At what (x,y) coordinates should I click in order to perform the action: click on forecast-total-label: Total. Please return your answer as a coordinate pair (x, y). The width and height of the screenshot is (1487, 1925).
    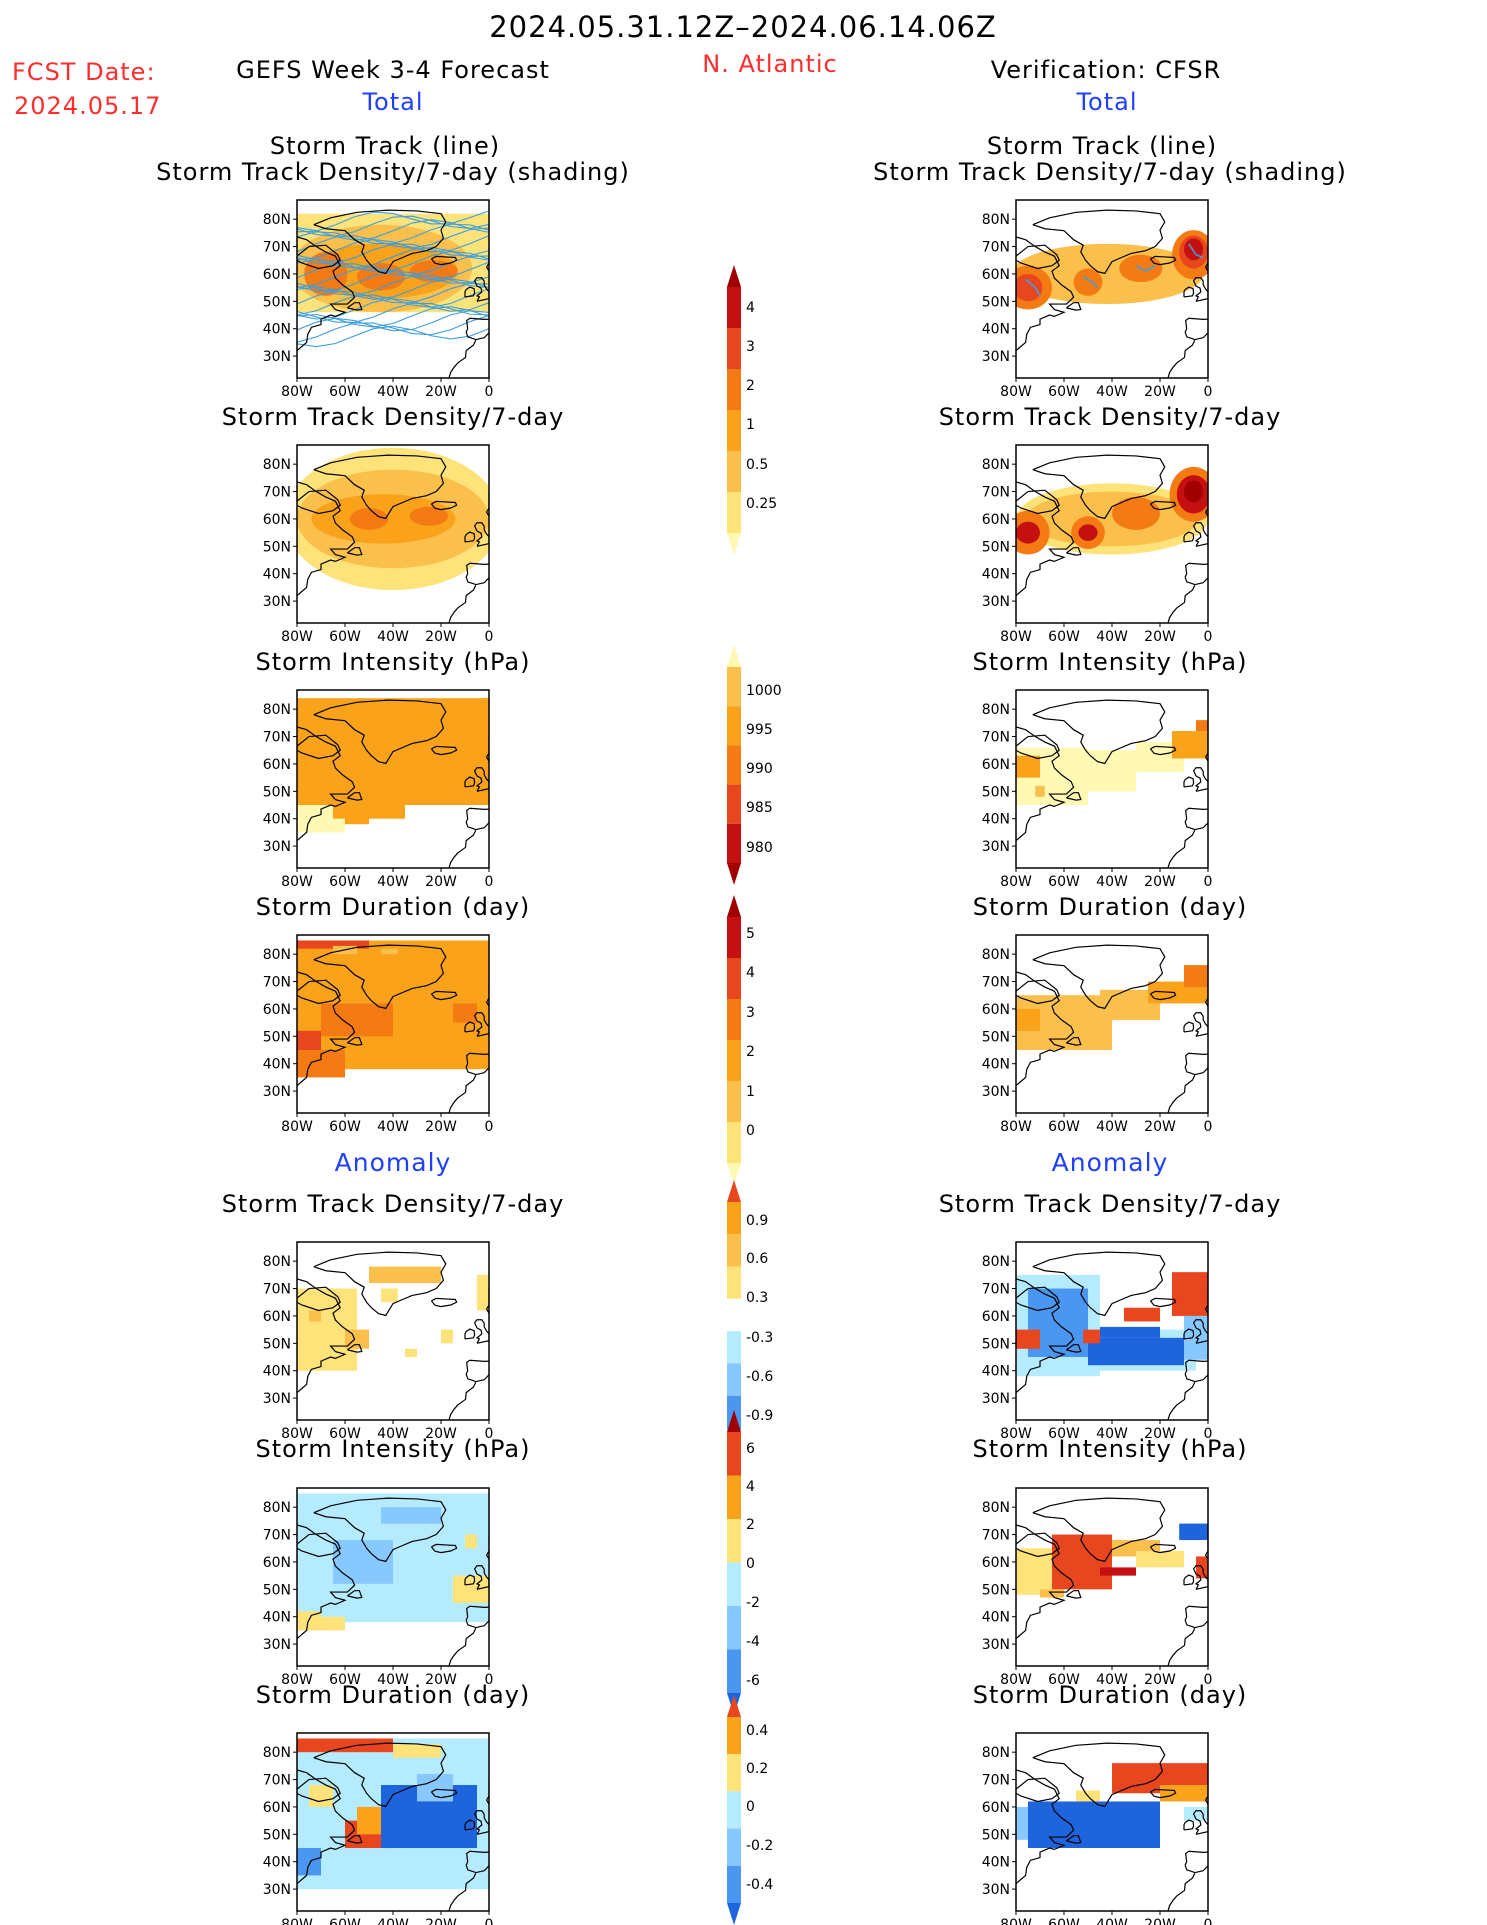
    Looking at the image, I should click on (393, 102).